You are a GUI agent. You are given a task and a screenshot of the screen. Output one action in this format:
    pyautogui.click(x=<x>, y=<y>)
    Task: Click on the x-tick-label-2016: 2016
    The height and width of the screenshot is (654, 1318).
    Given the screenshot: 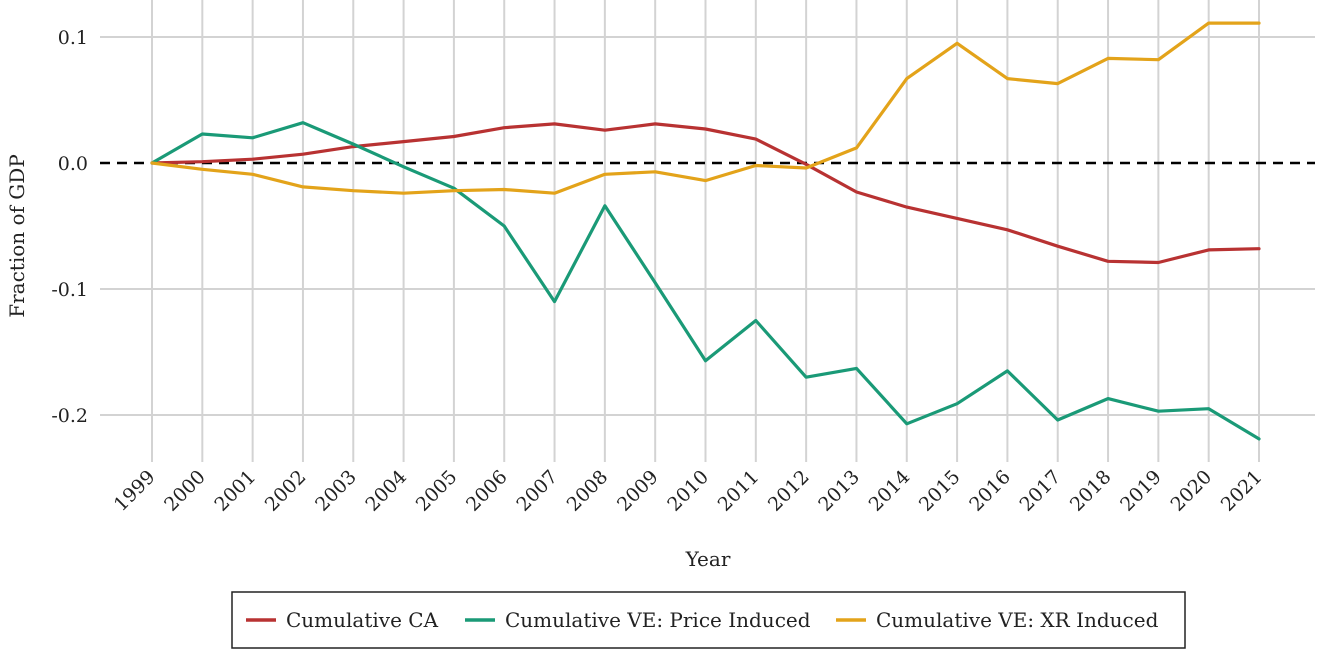 What is the action you would take?
    pyautogui.click(x=990, y=491)
    